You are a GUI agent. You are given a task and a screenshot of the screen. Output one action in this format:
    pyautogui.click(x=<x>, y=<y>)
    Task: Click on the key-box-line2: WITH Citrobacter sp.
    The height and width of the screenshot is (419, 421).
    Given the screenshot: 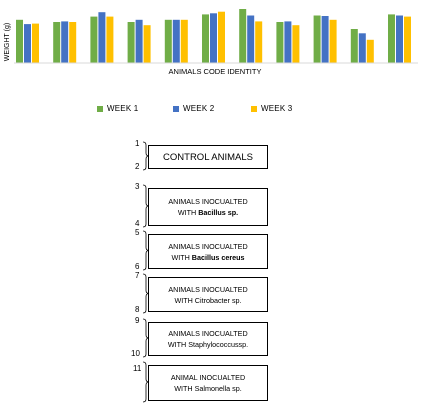 What is the action you would take?
    pyautogui.click(x=207, y=300)
    